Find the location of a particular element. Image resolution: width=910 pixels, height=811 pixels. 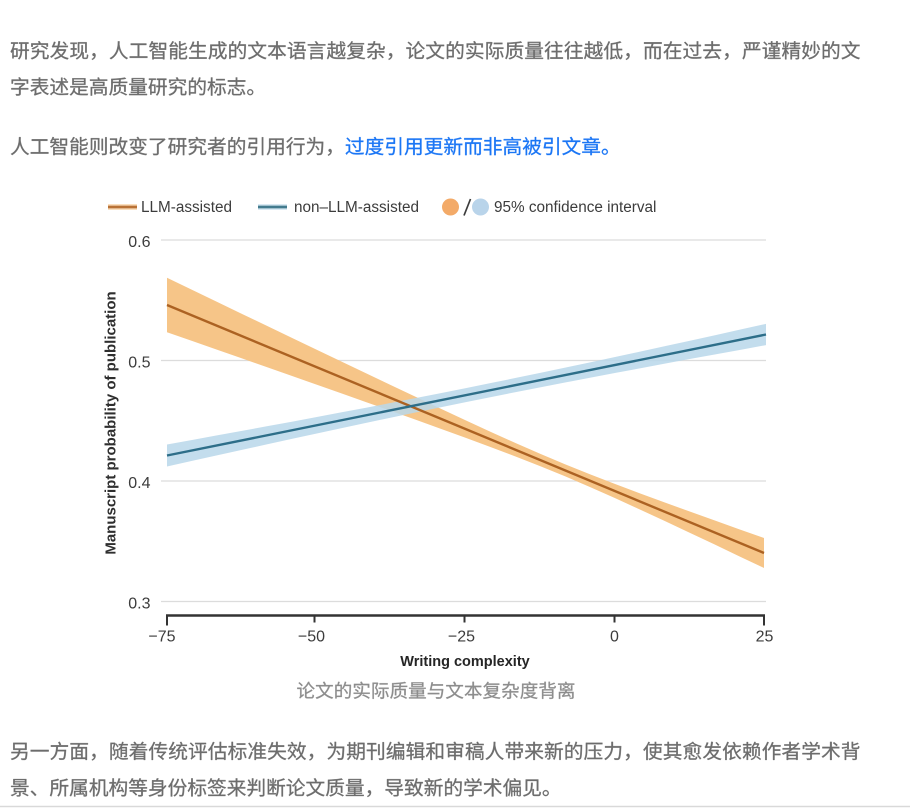

svg-text: −75 is located at coordinates (161, 637).